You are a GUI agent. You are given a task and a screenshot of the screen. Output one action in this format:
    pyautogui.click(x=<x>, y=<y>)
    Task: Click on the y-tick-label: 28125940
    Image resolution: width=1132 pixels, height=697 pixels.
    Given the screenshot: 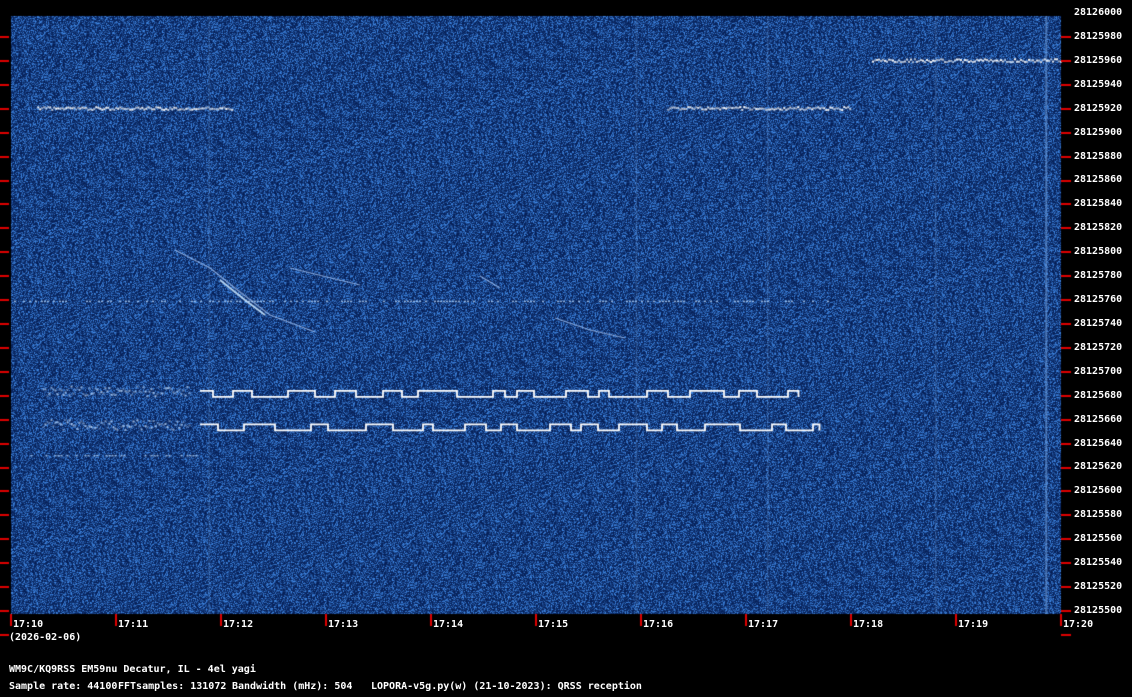 What is the action you would take?
    pyautogui.click(x=1098, y=84)
    